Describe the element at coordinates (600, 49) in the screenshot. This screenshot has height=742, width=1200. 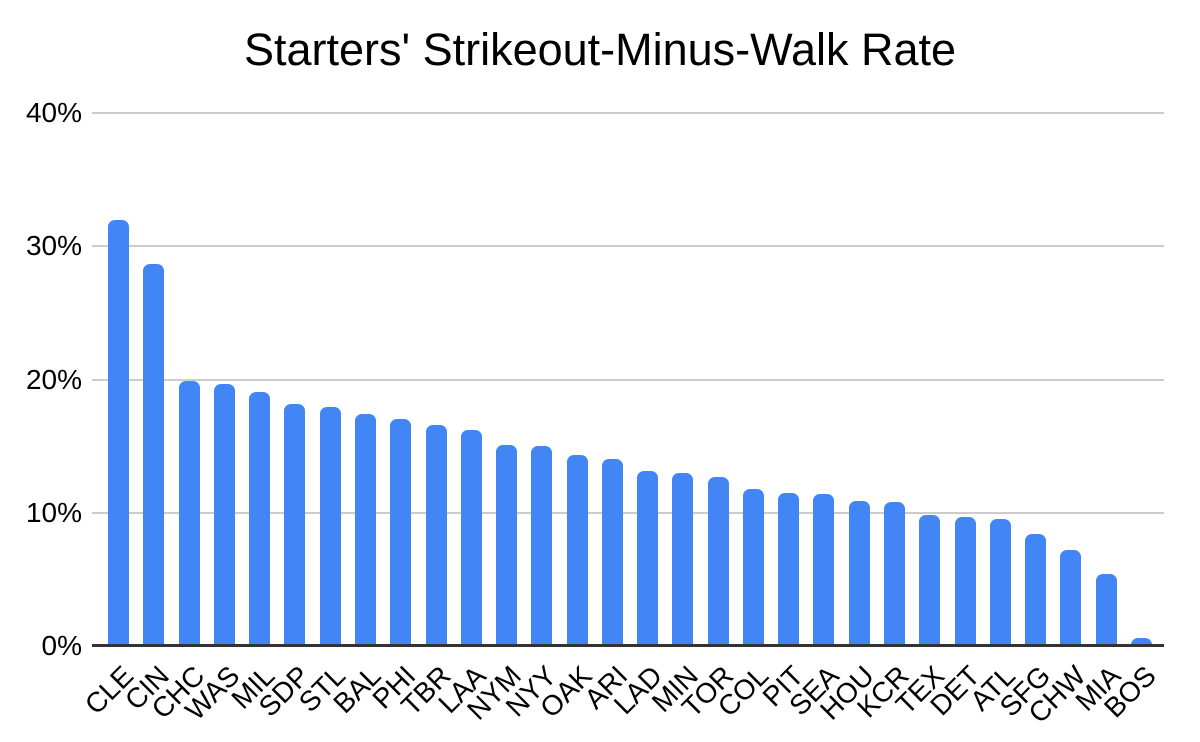
I see `chart-title: Starters' Strikeout-Minus-Walk Rate` at that location.